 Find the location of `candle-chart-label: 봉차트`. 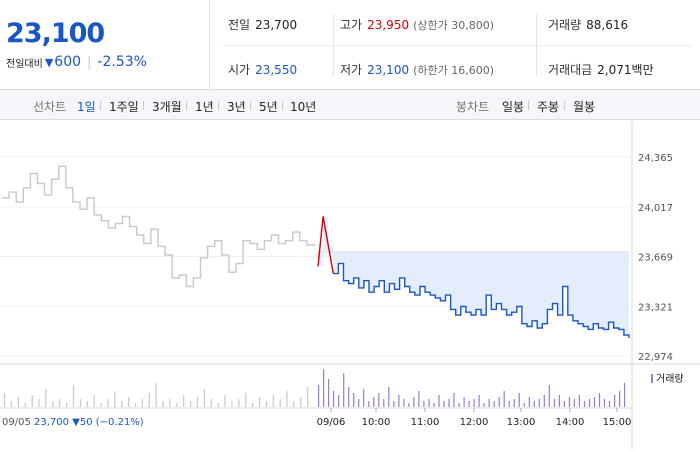

candle-chart-label: 봉차트 is located at coordinates (473, 107).